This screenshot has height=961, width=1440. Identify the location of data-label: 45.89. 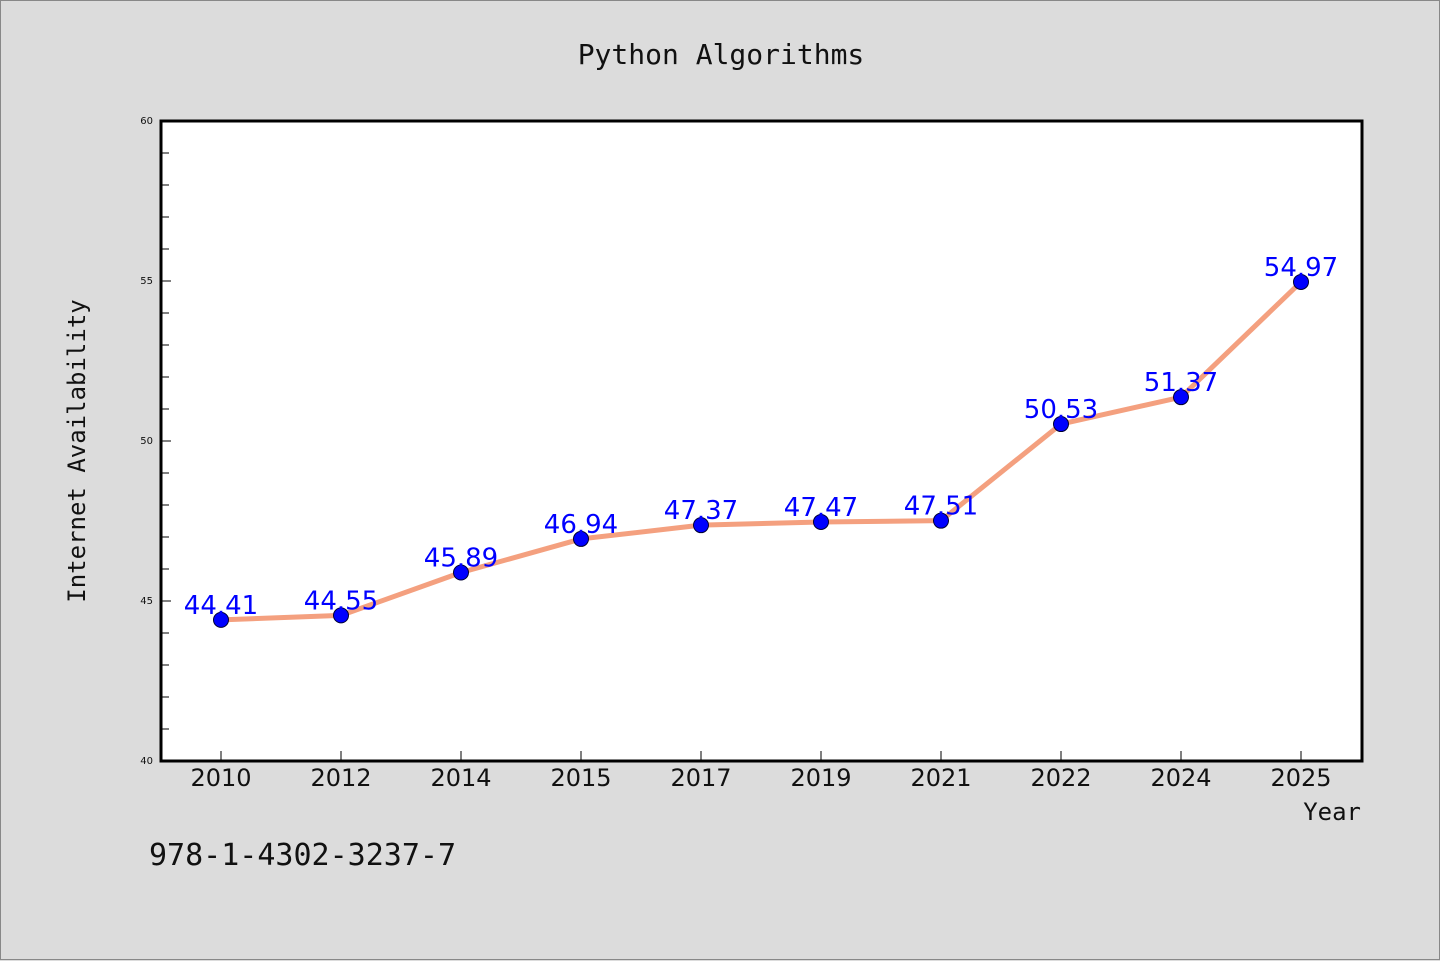
(461, 559).